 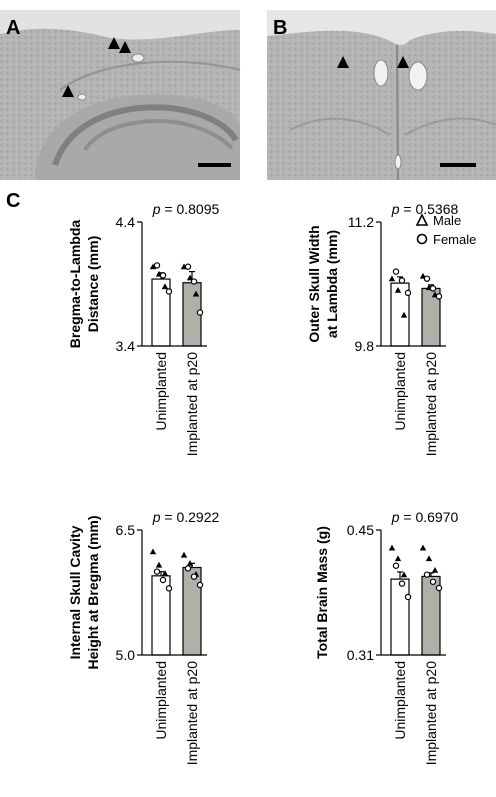 What do you see at coordinates (280, 28) in the screenshot?
I see `panel-b-label: B` at bounding box center [280, 28].